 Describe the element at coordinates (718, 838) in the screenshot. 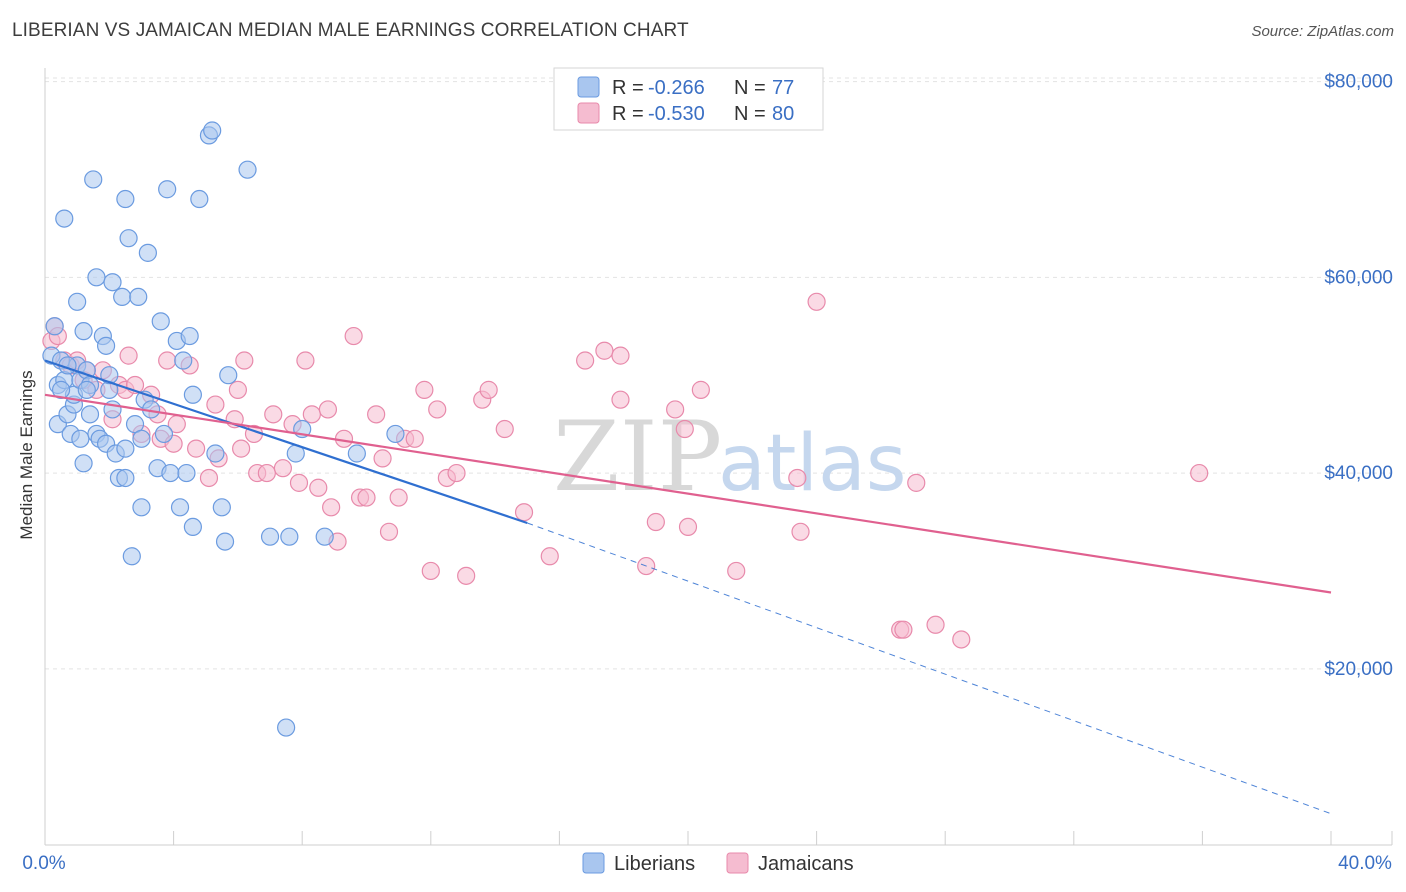

I see `x-ticks` at that location.